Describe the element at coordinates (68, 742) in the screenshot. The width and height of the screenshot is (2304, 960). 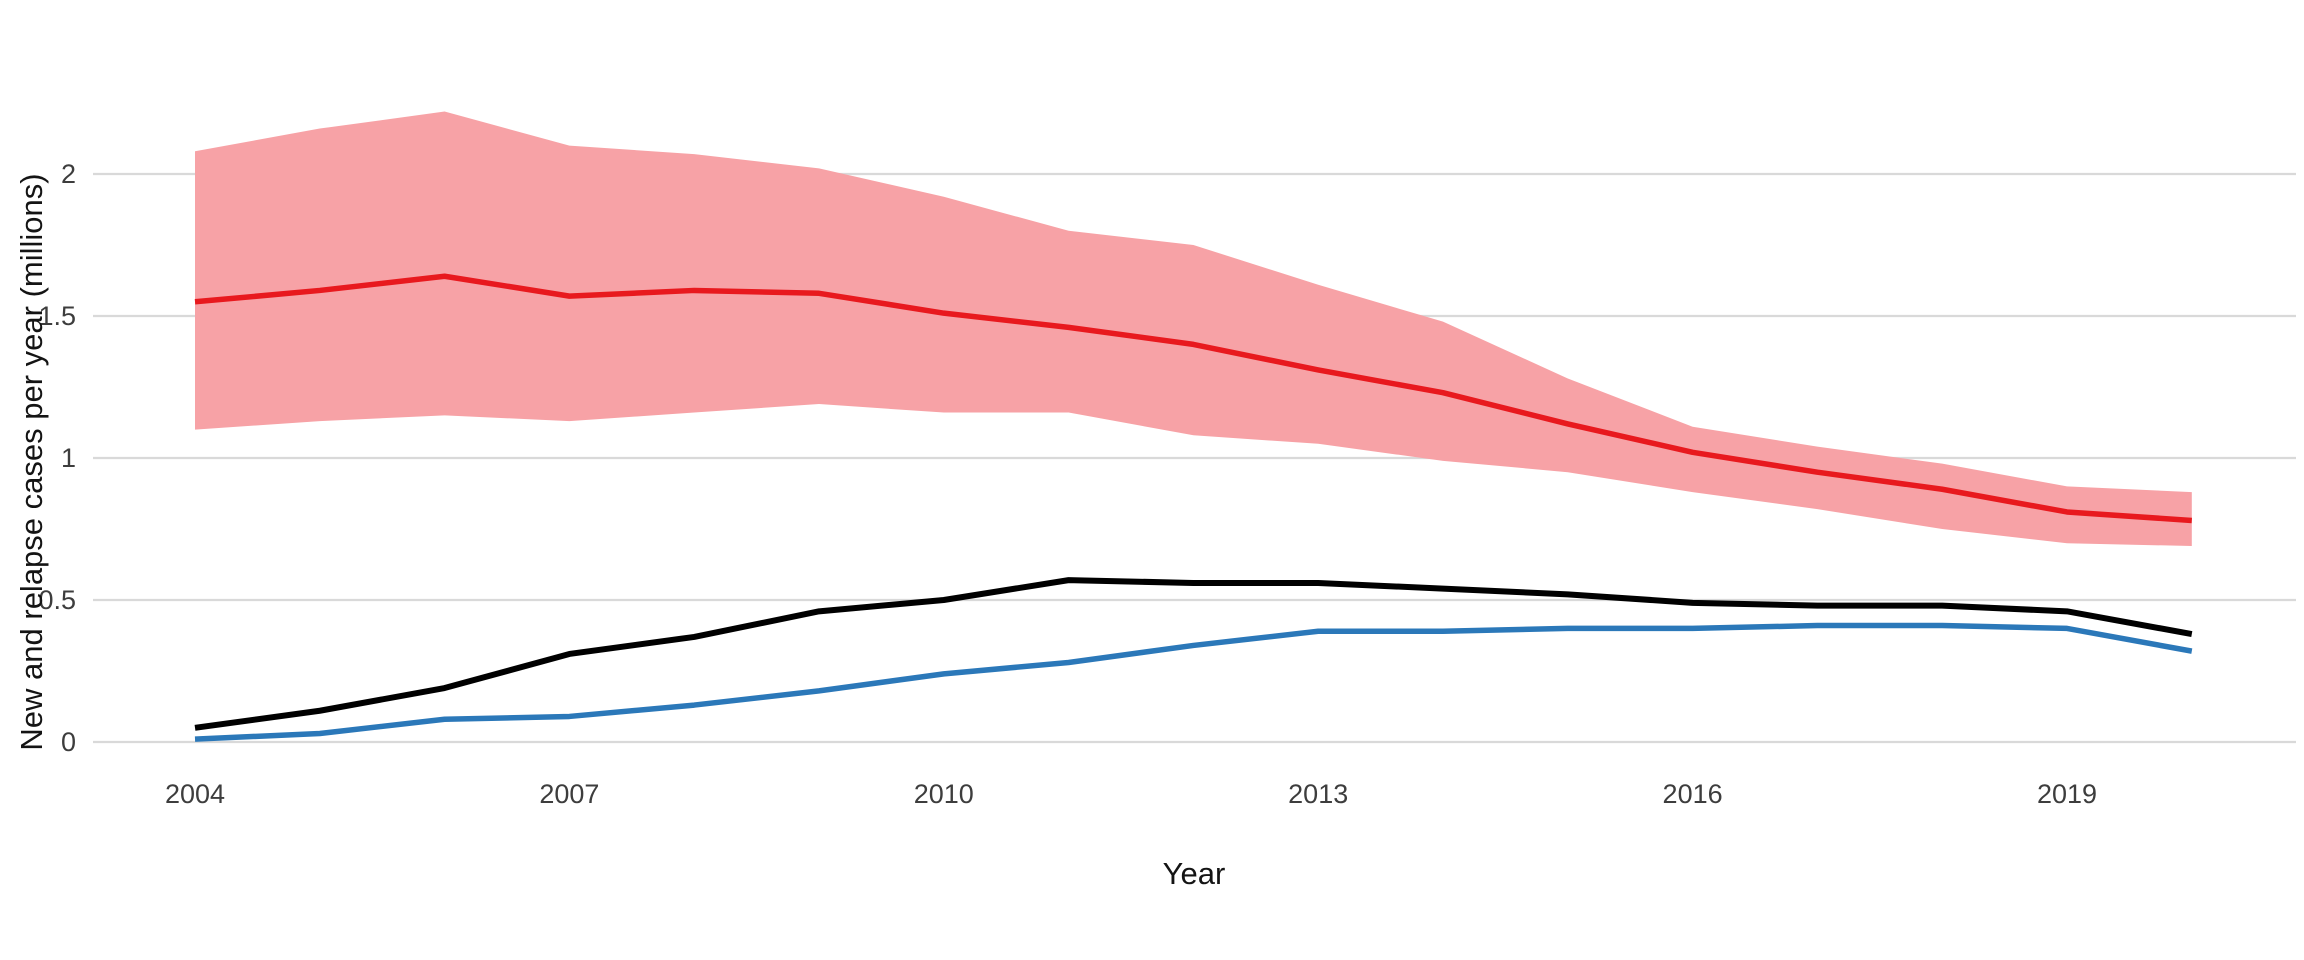
I see `y-tick-label-0: 0` at that location.